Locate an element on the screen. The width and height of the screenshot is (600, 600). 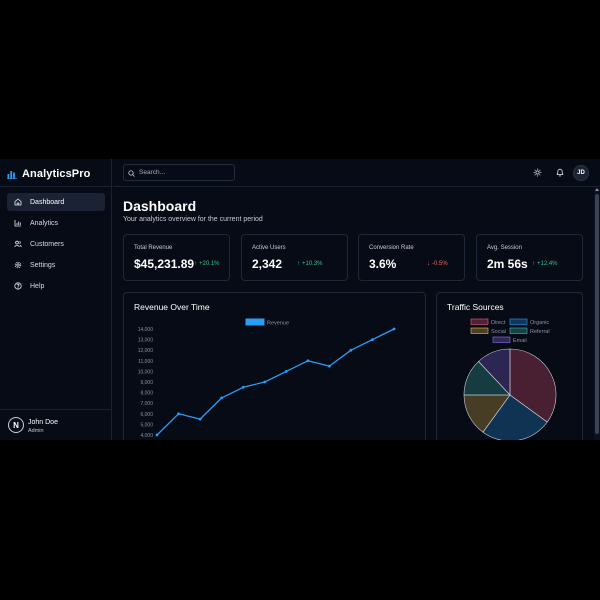
stat-value: 2m 56s is located at coordinates (507, 264).